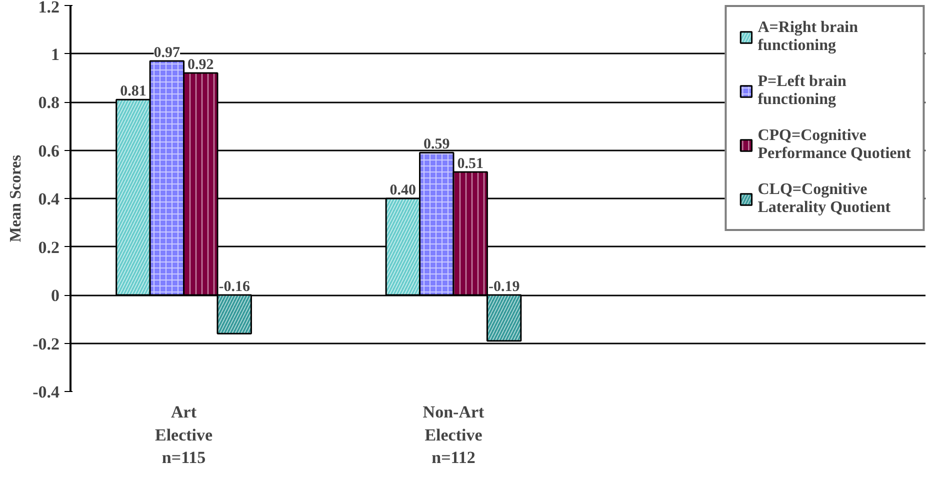  What do you see at coordinates (201, 65) in the screenshot?
I see `data-label: 0.92` at bounding box center [201, 65].